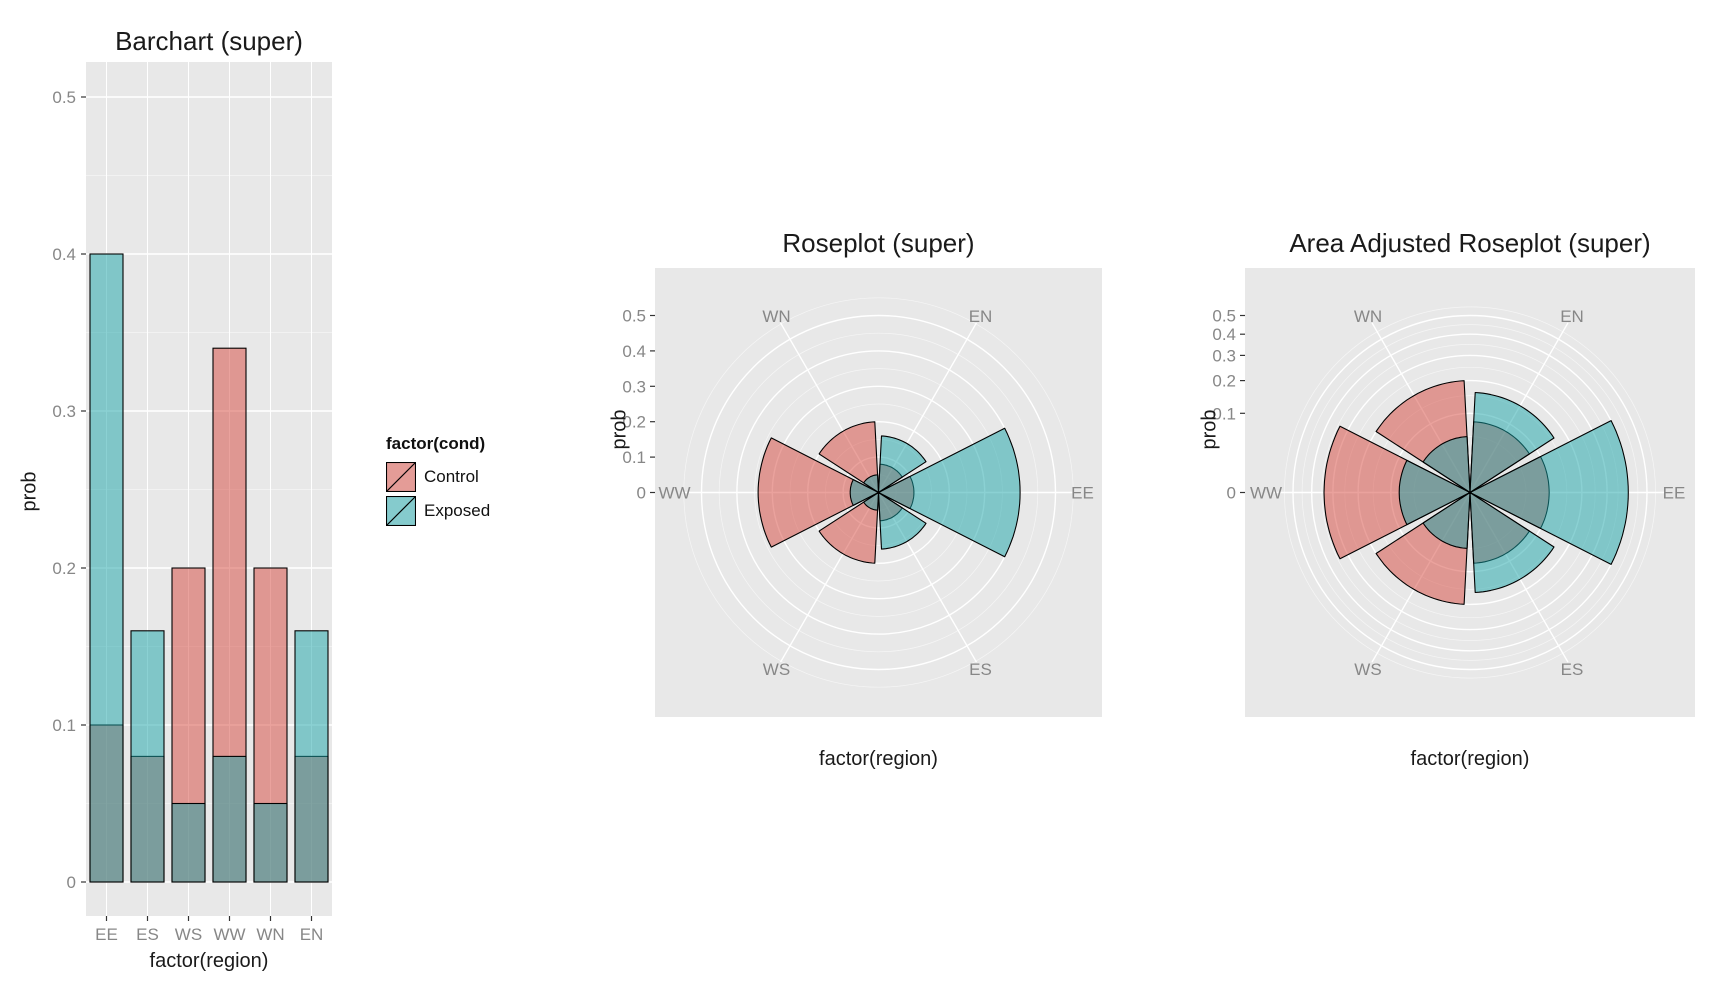 The width and height of the screenshot is (1716, 993). I want to click on legend-key-control-swatch-icon, so click(401, 477).